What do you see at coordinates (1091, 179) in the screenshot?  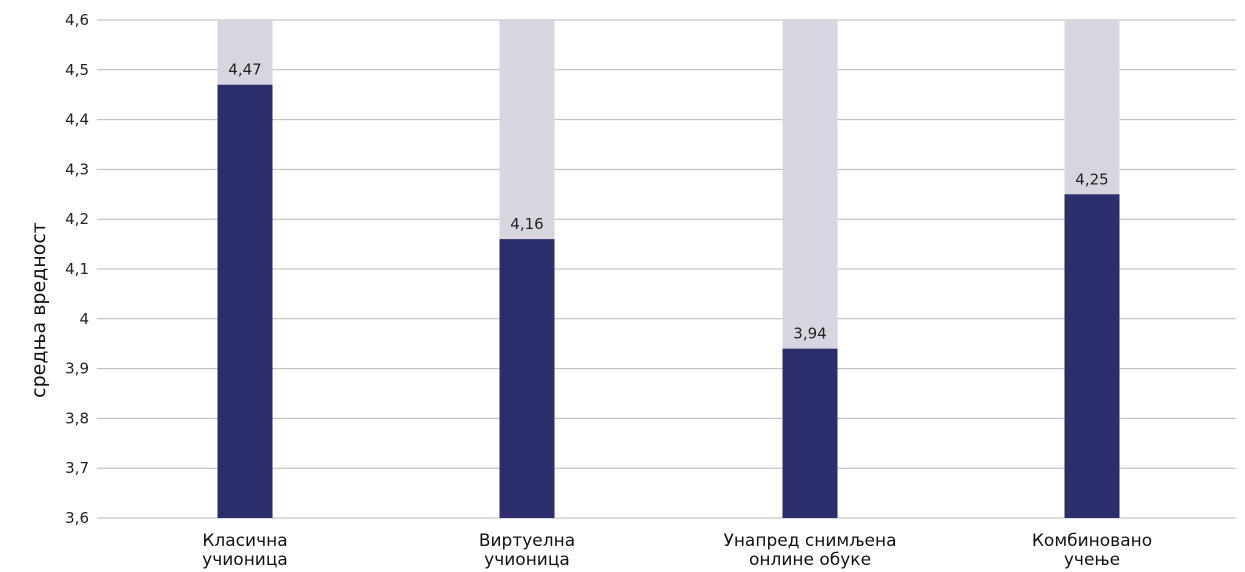 I see `data-label: 4,25` at bounding box center [1091, 179].